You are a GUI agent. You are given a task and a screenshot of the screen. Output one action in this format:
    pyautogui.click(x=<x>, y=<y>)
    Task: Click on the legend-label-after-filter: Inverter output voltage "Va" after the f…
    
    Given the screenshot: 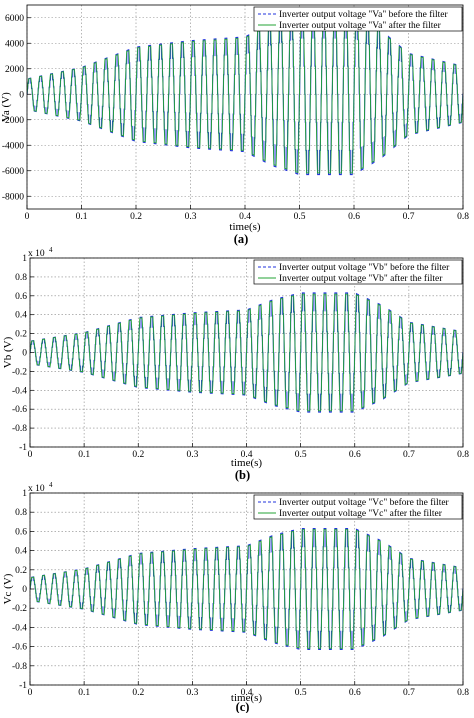 What is the action you would take?
    pyautogui.click(x=360, y=25)
    